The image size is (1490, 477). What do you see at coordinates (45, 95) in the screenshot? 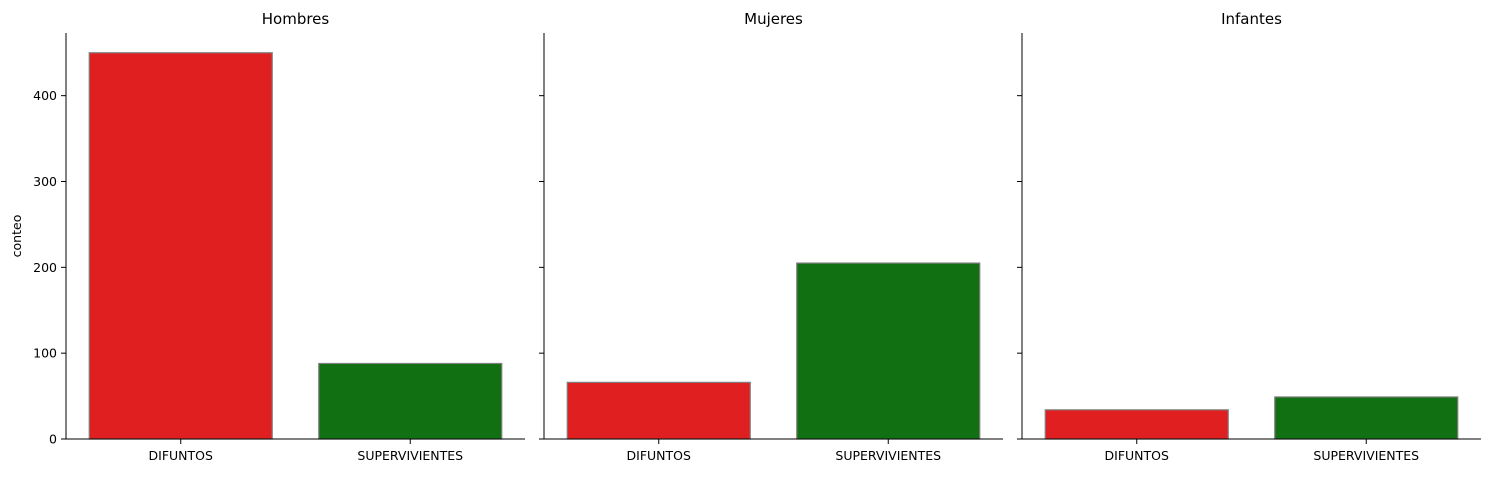
I see `y-tick-label: 400` at bounding box center [45, 95].